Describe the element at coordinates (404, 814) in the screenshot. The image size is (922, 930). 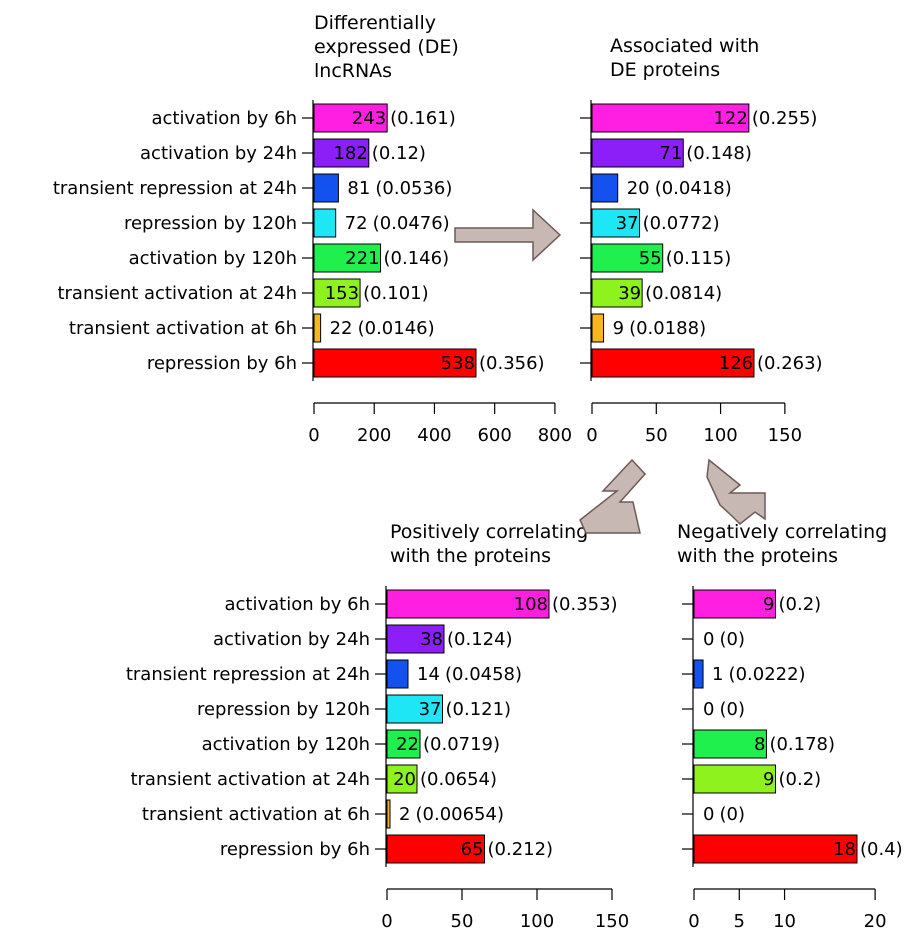
I see `bar-value-label: 2` at that location.